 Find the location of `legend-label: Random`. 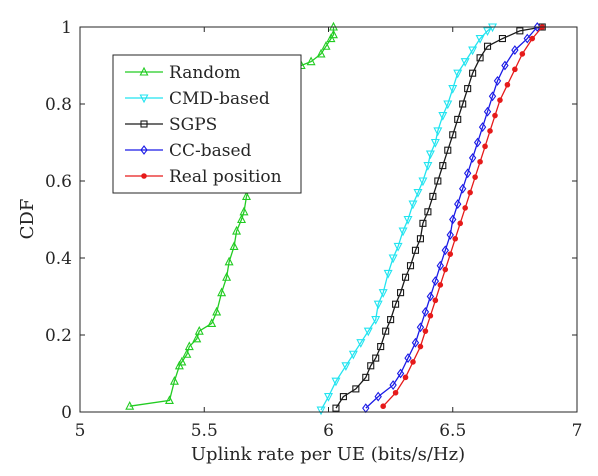

legend-label: Random is located at coordinates (205, 73).